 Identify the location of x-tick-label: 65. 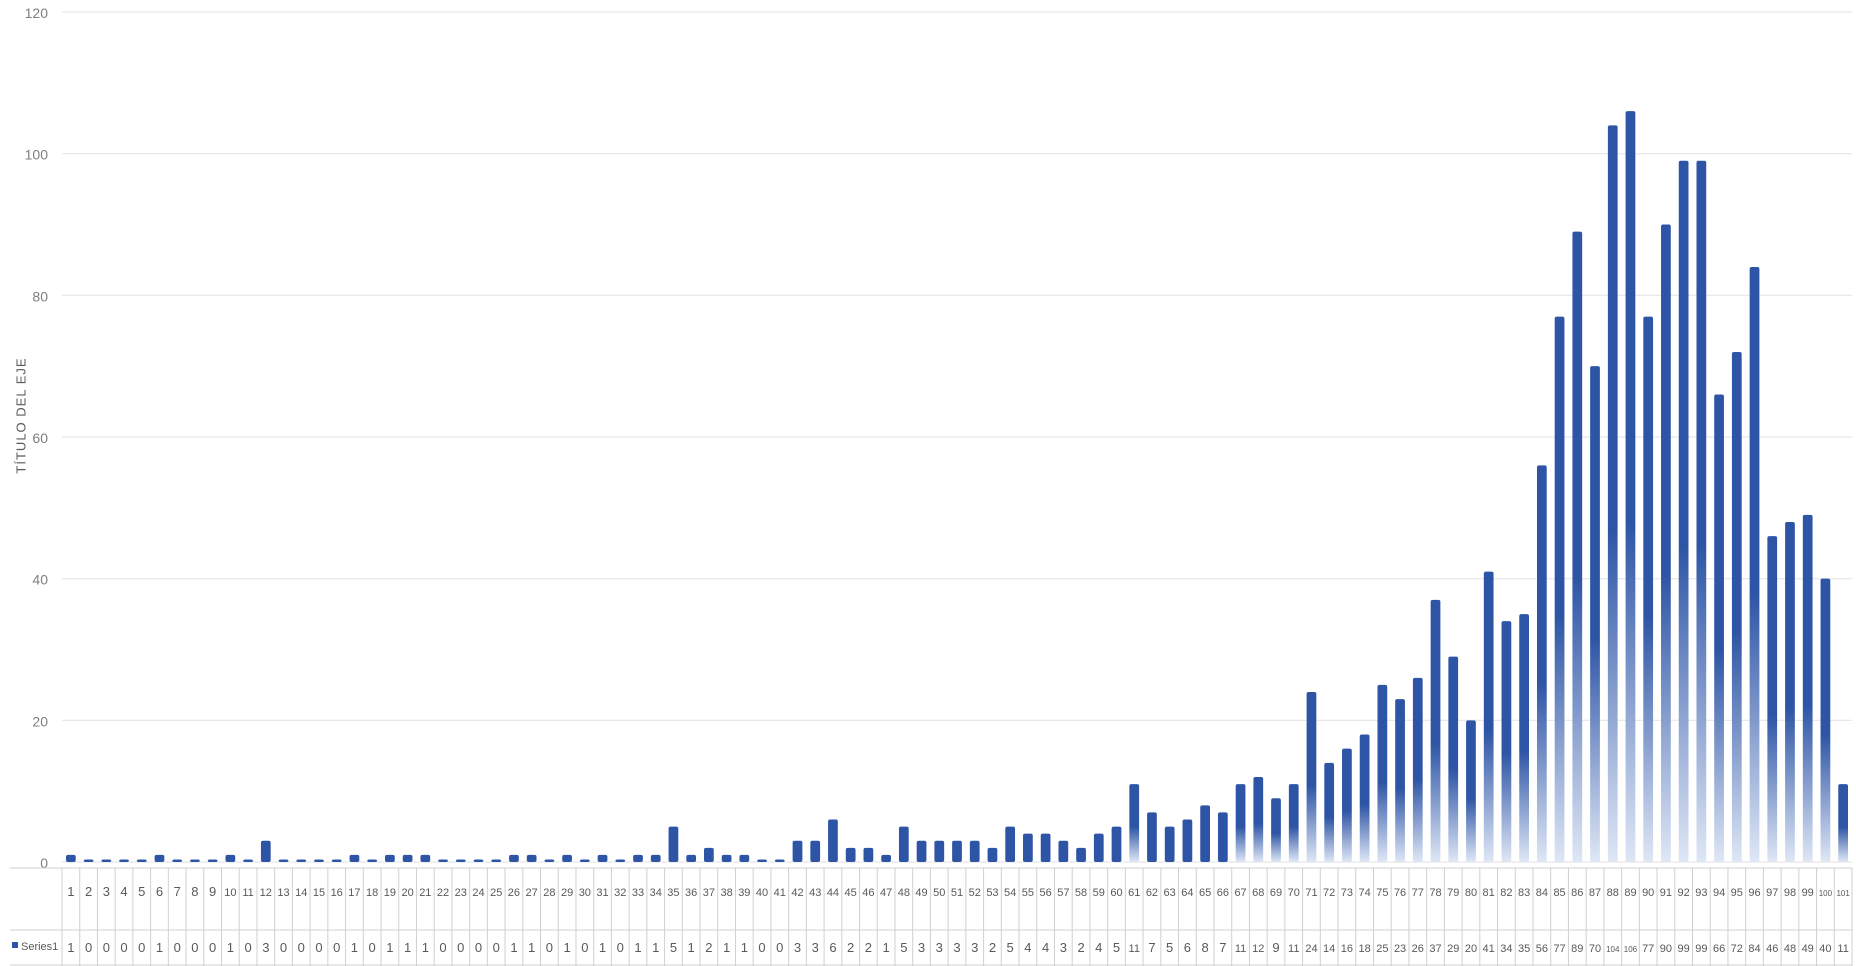
(1205, 893).